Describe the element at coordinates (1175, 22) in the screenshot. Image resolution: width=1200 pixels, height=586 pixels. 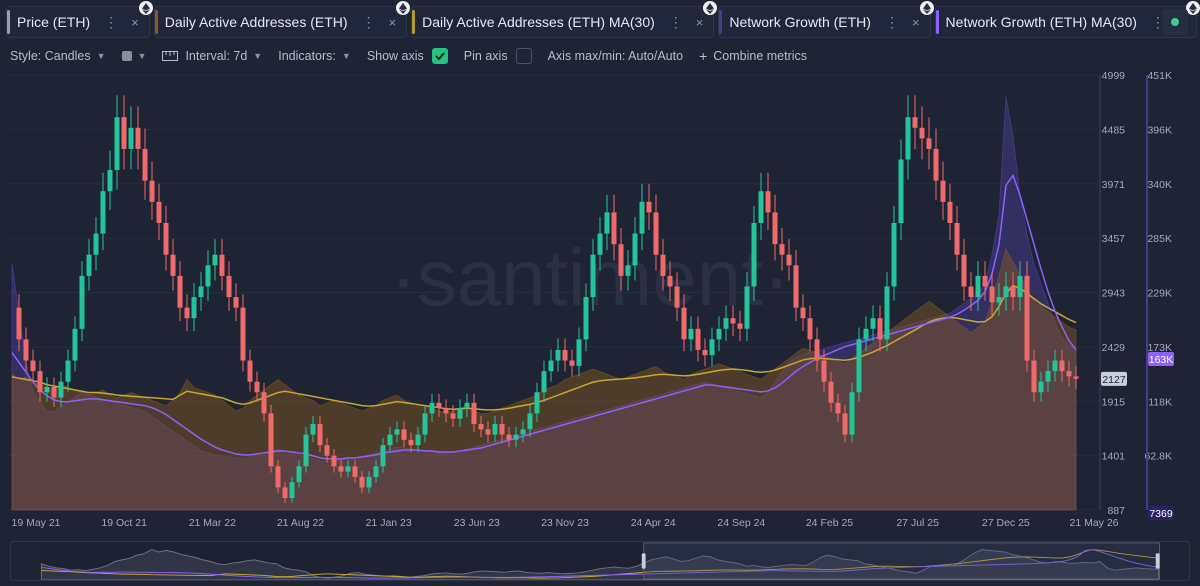
I see `status-toggle-button` at that location.